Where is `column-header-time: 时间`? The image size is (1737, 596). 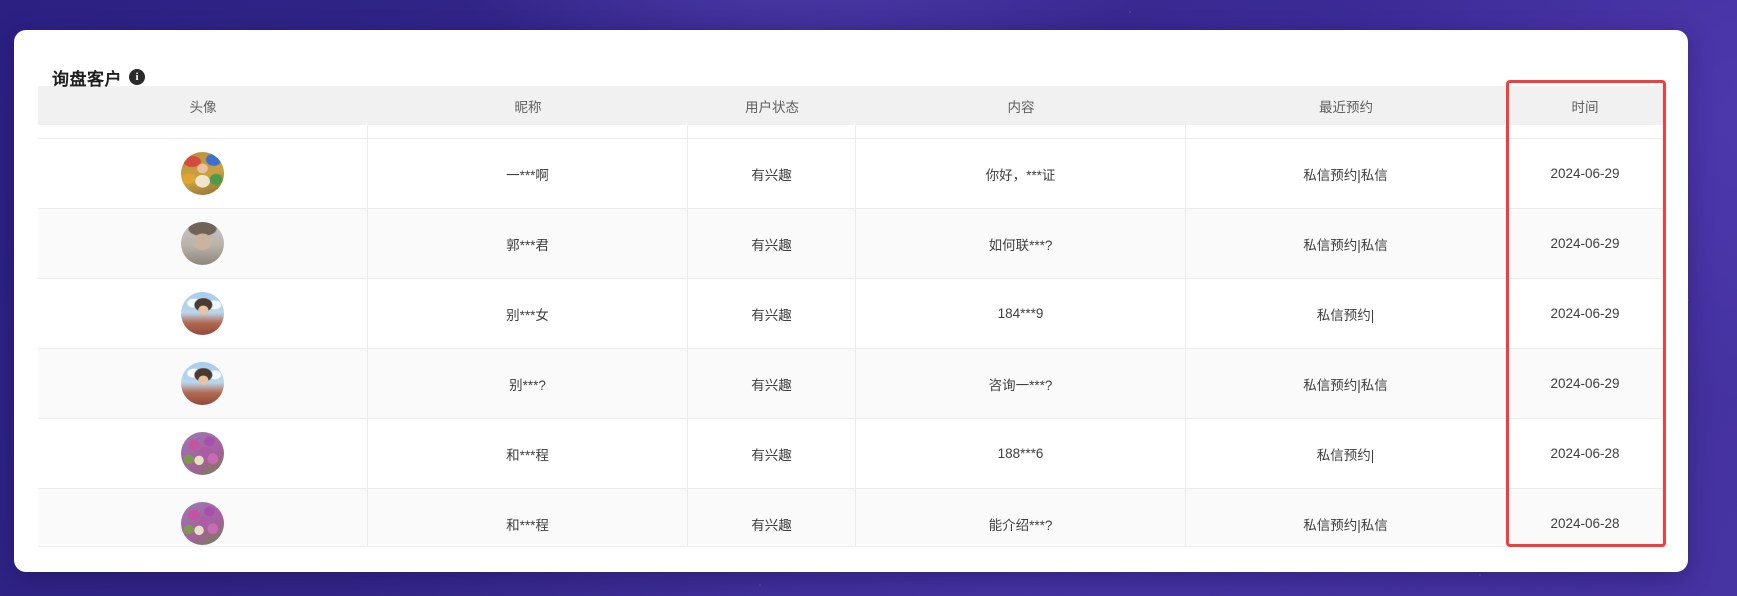 column-header-time: 时间 is located at coordinates (1585, 107).